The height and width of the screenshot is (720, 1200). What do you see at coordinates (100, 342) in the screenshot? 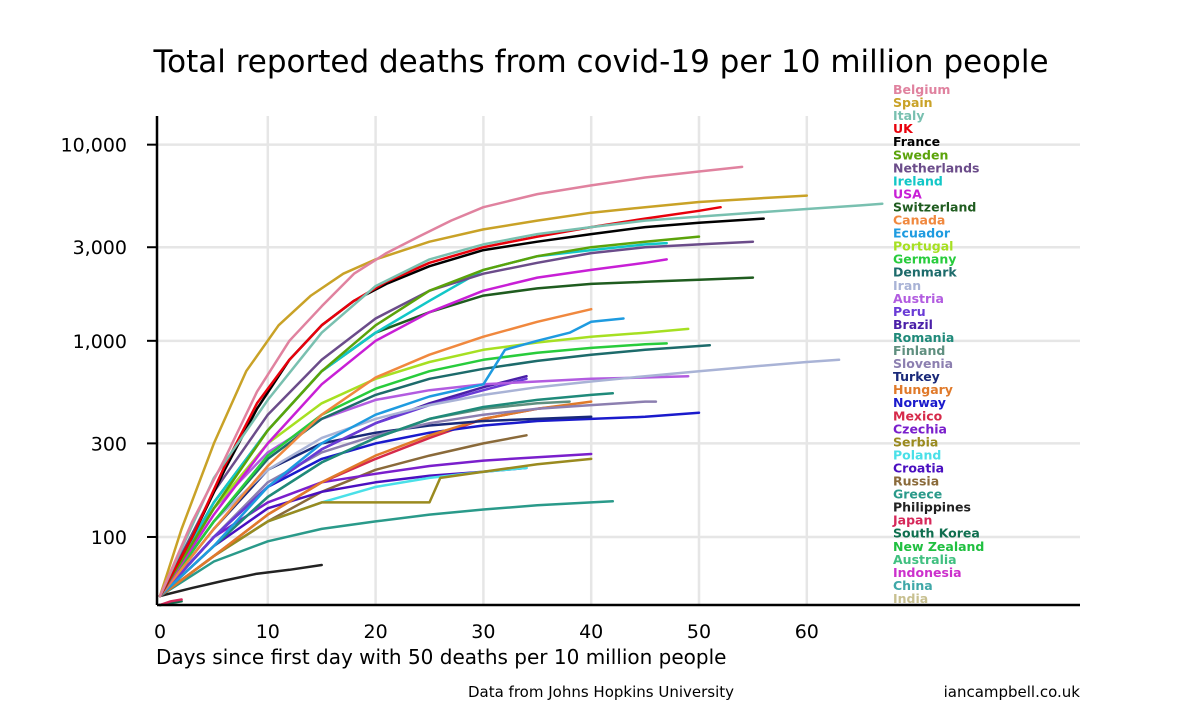
I see `y-tick-label: 1,000` at bounding box center [100, 342].